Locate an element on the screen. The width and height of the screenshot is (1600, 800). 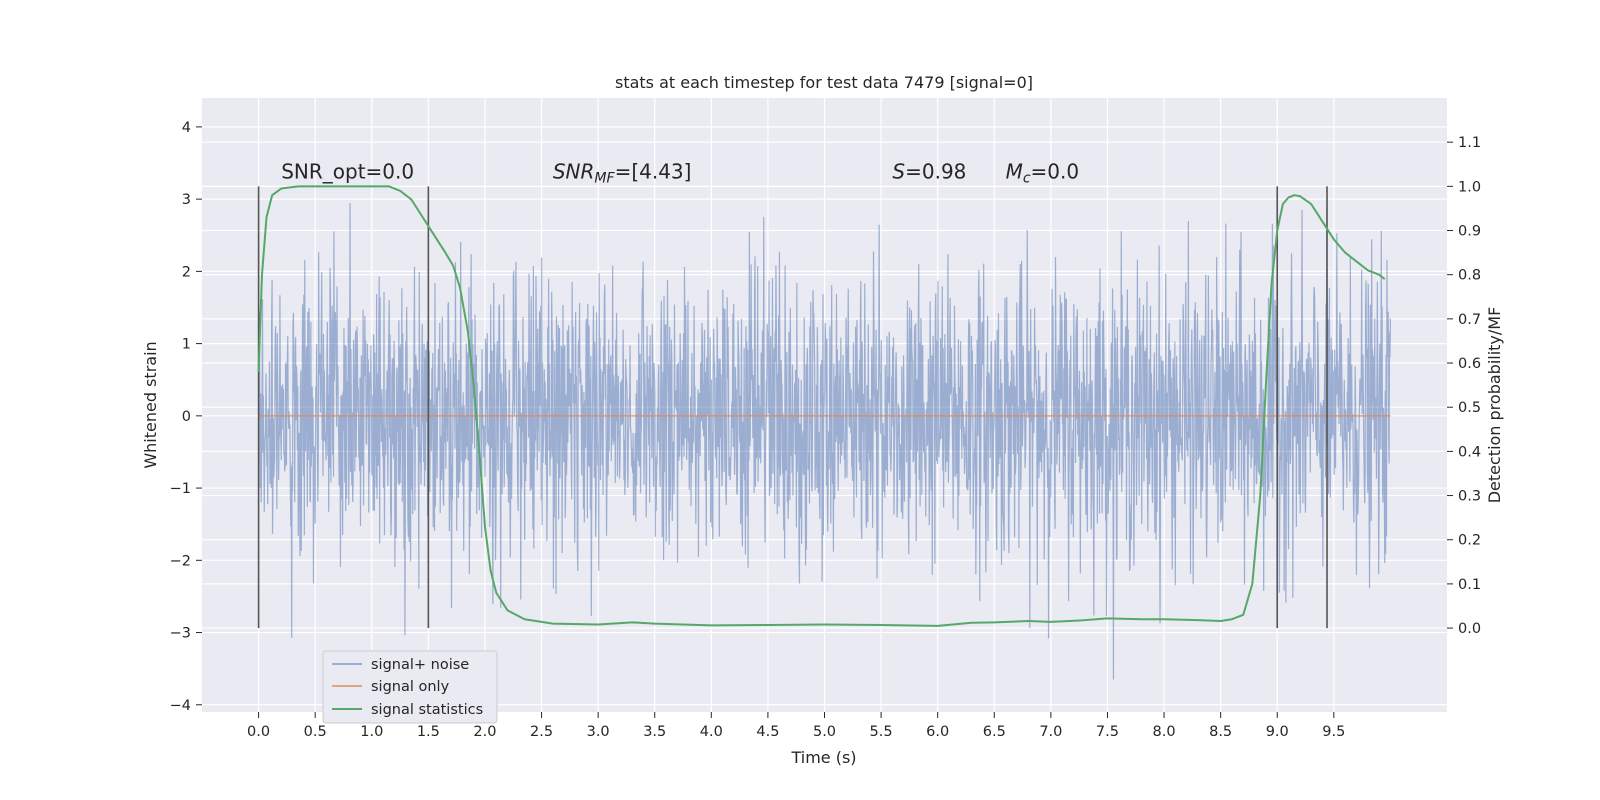
annotation: Mc=0.0 is located at coordinates (1043, 172).